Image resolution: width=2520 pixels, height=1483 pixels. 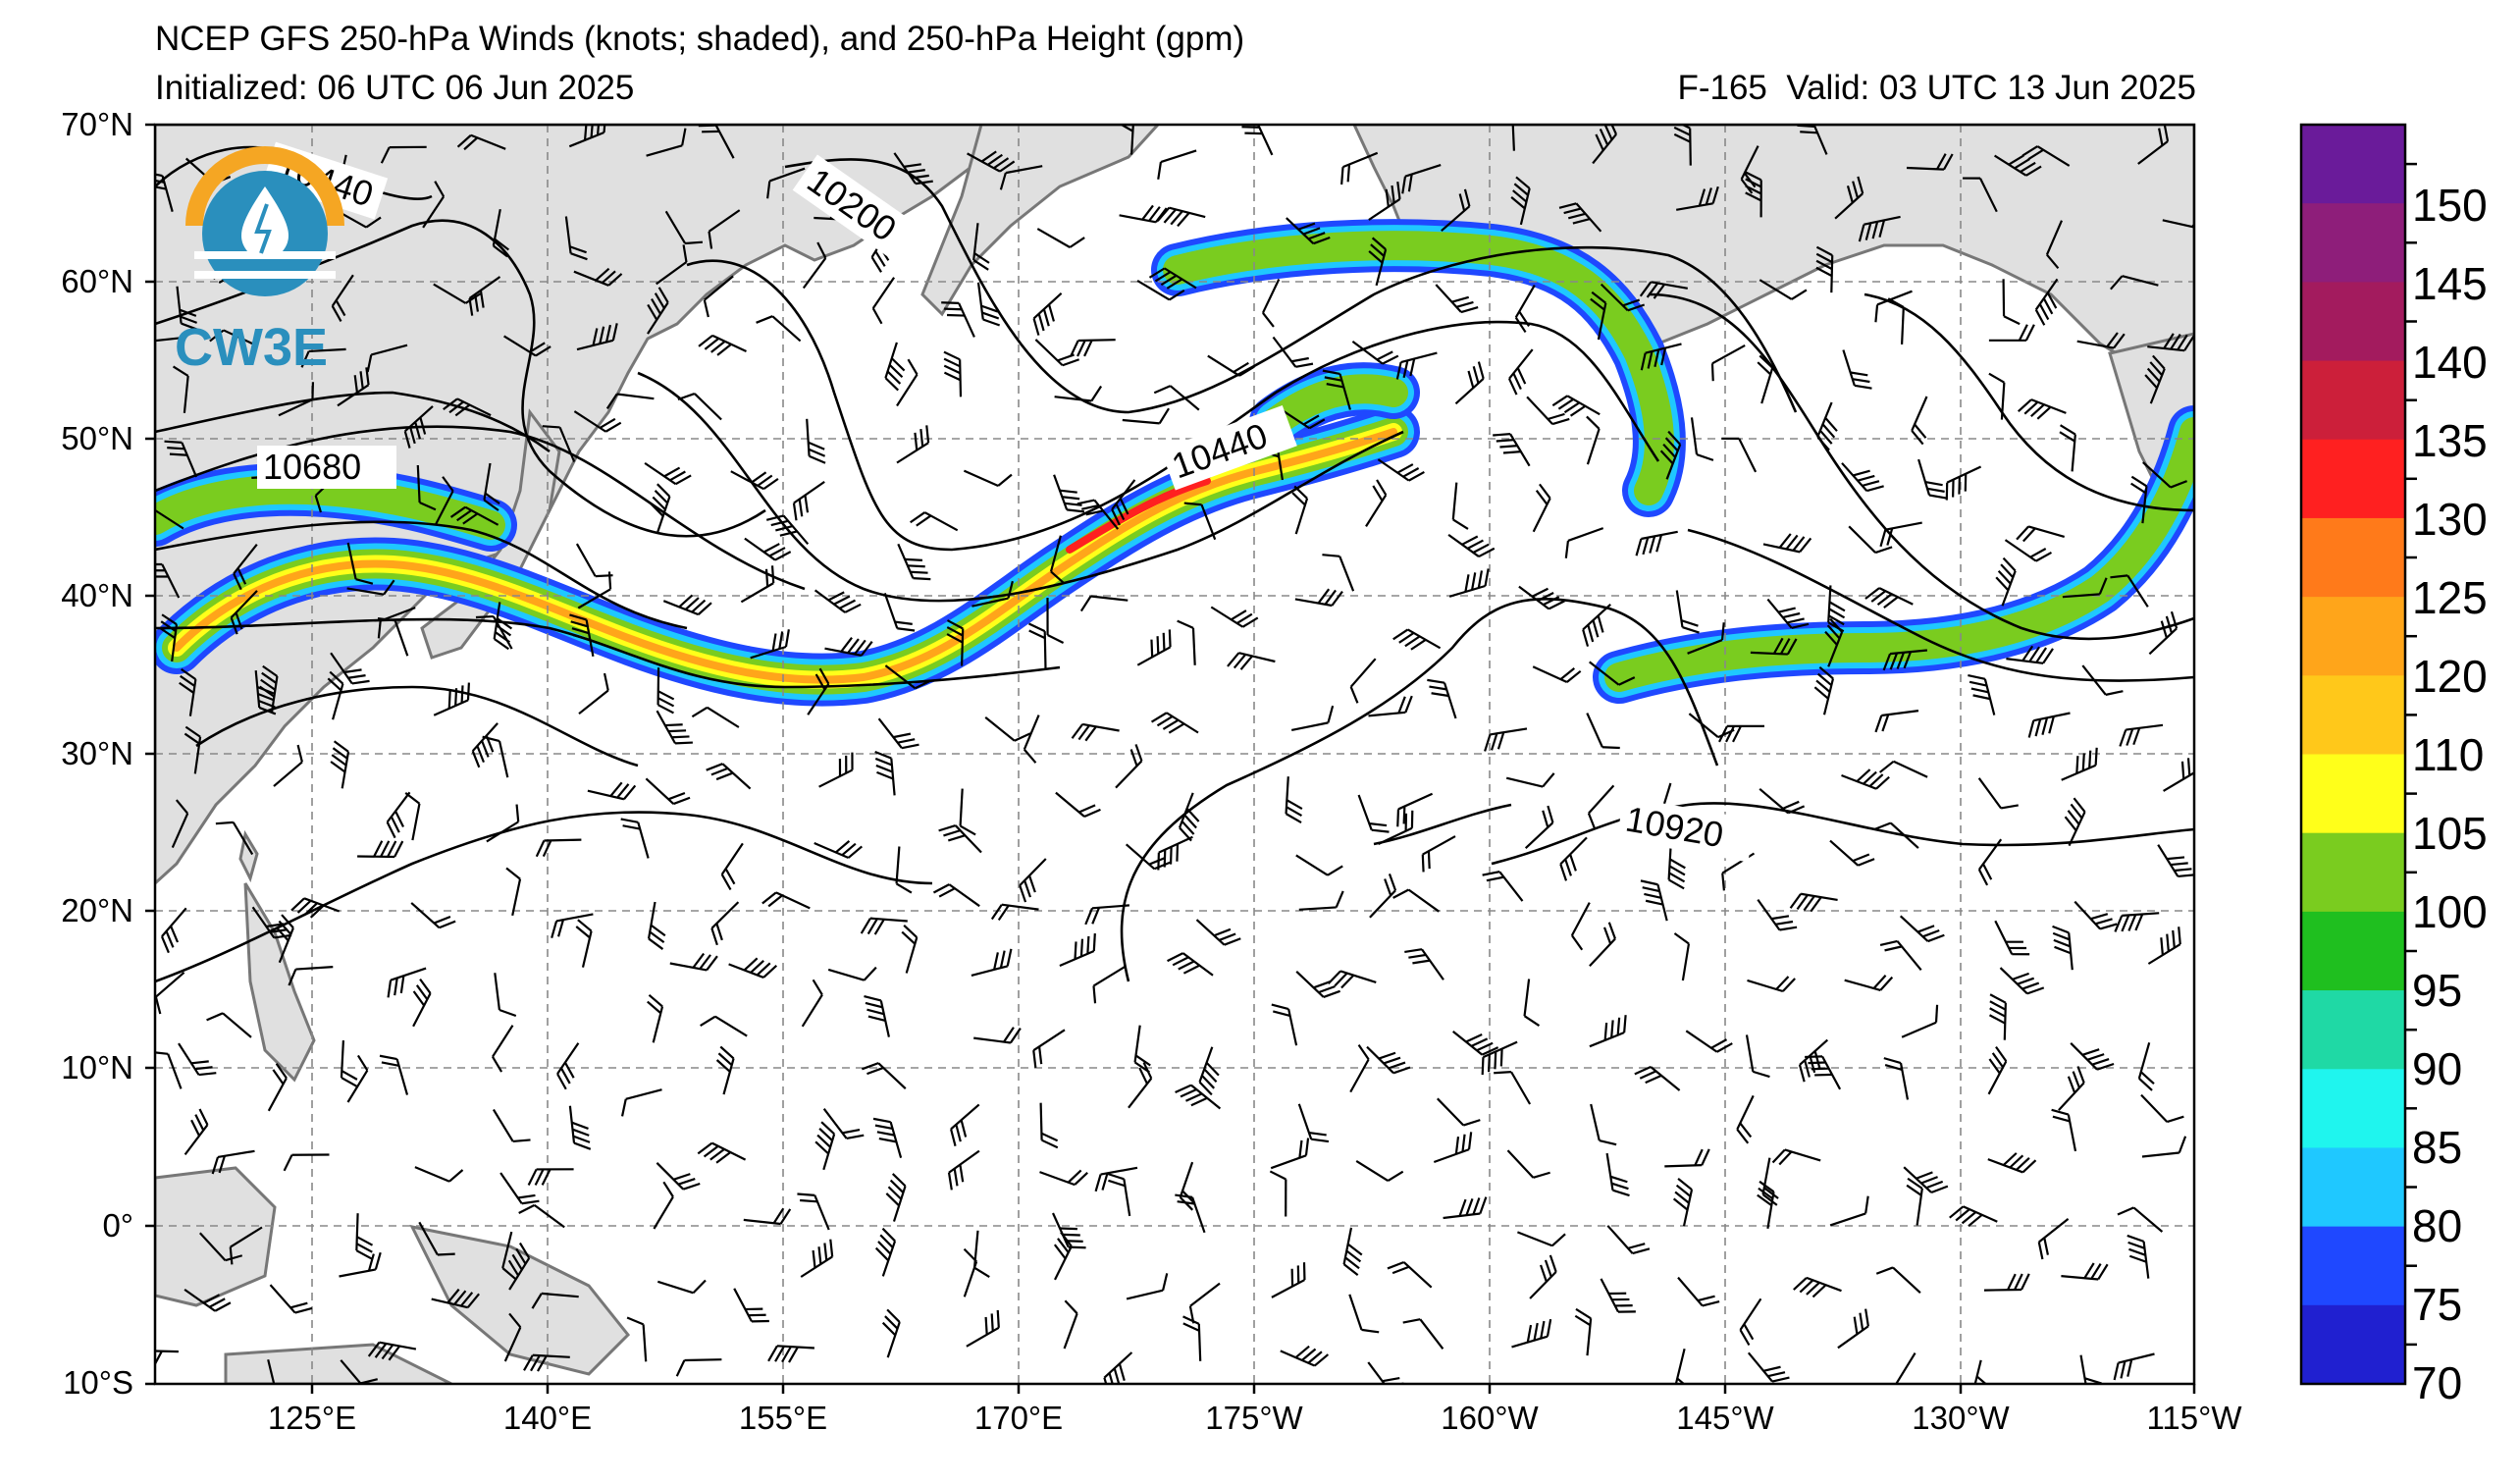 I want to click on colorbar-label: 120, so click(x=2450, y=677).